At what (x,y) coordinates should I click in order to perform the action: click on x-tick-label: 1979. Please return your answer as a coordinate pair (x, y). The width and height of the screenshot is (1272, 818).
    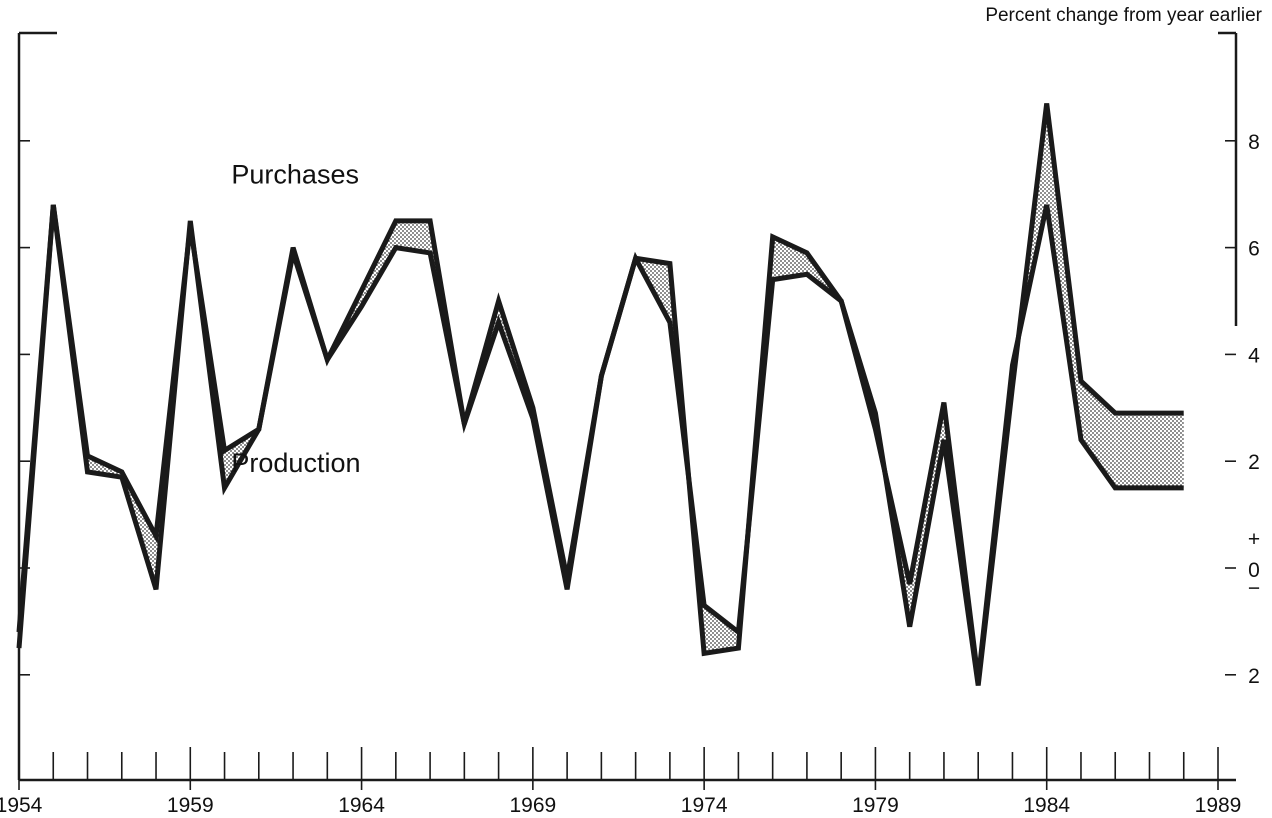
    Looking at the image, I should click on (875, 805).